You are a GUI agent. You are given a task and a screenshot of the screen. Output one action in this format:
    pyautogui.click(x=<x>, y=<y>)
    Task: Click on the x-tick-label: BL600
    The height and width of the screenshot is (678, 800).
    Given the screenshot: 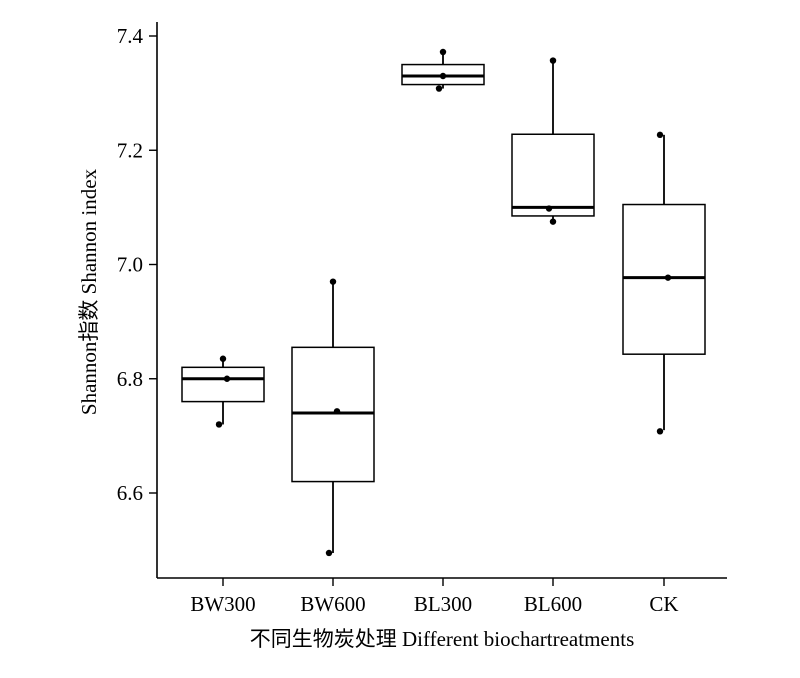 What is the action you would take?
    pyautogui.click(x=553, y=604)
    